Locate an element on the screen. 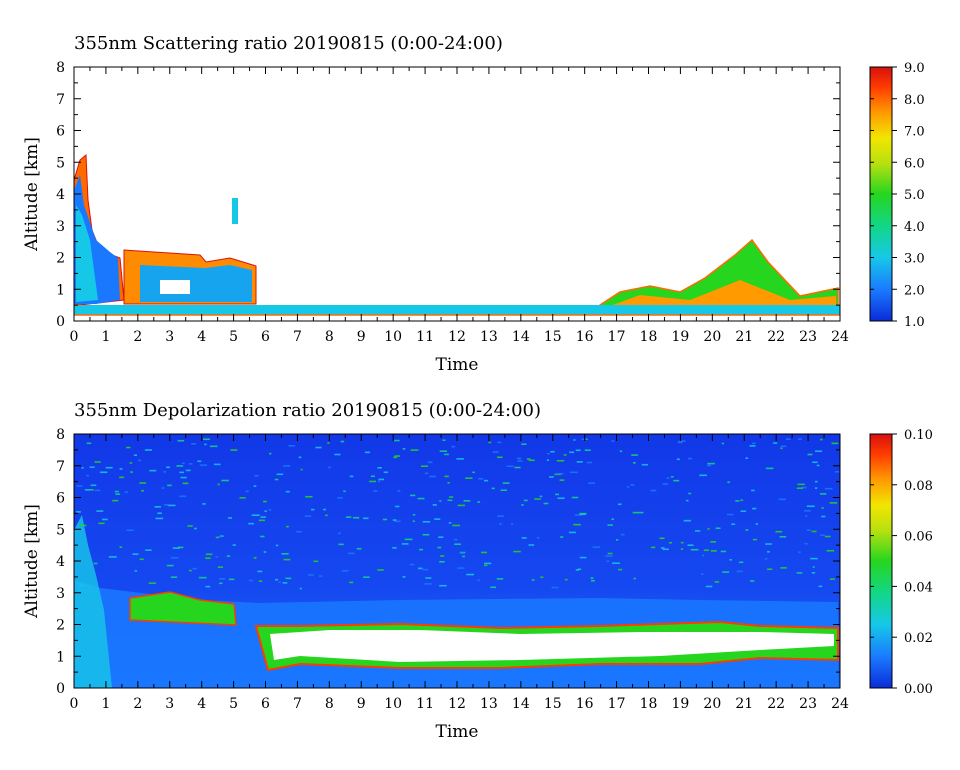  x-tick-label: 5 is located at coordinates (233, 704).